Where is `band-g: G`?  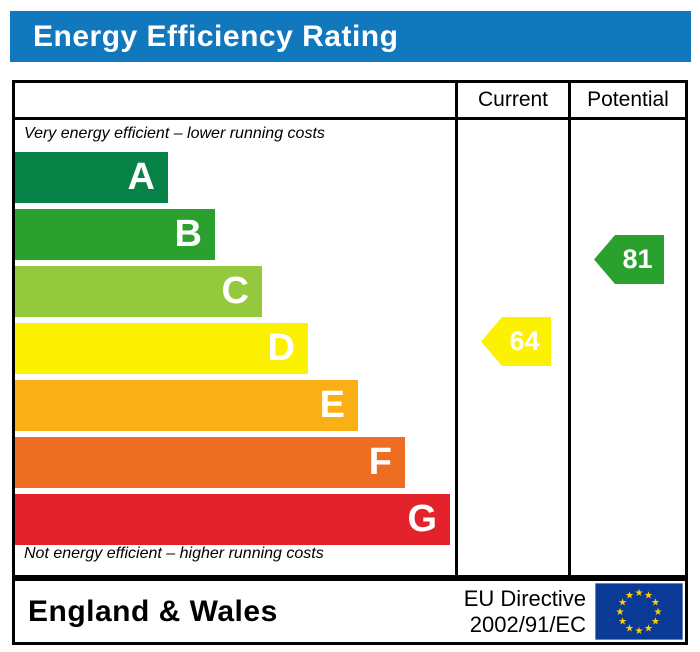
band-g: G is located at coordinates (232, 519).